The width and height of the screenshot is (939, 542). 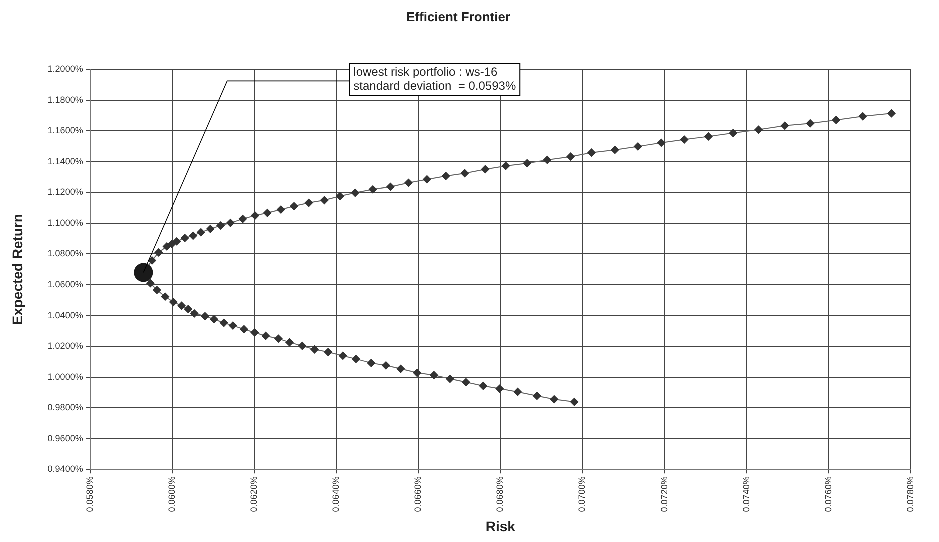 What do you see at coordinates (582, 494) in the screenshot?
I see `x-tick-label: 0.0700%` at bounding box center [582, 494].